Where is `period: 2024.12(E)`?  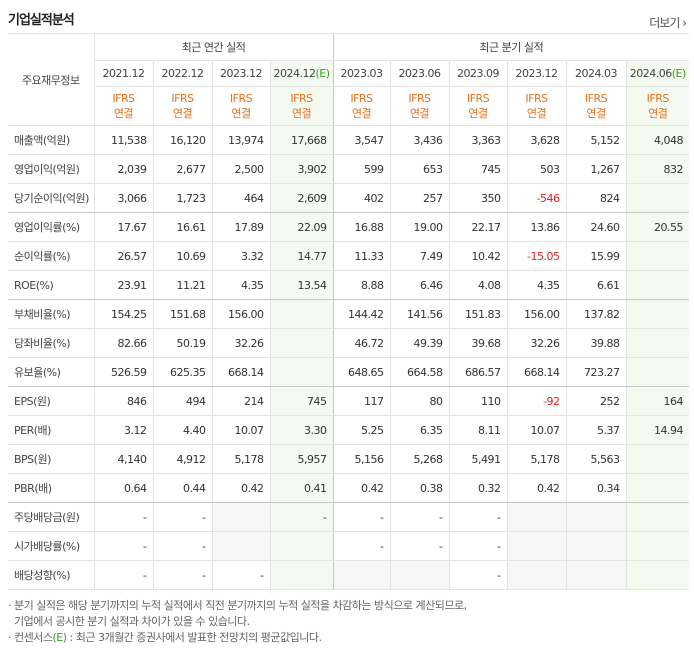
period: 2024.12(E) is located at coordinates (301, 73).